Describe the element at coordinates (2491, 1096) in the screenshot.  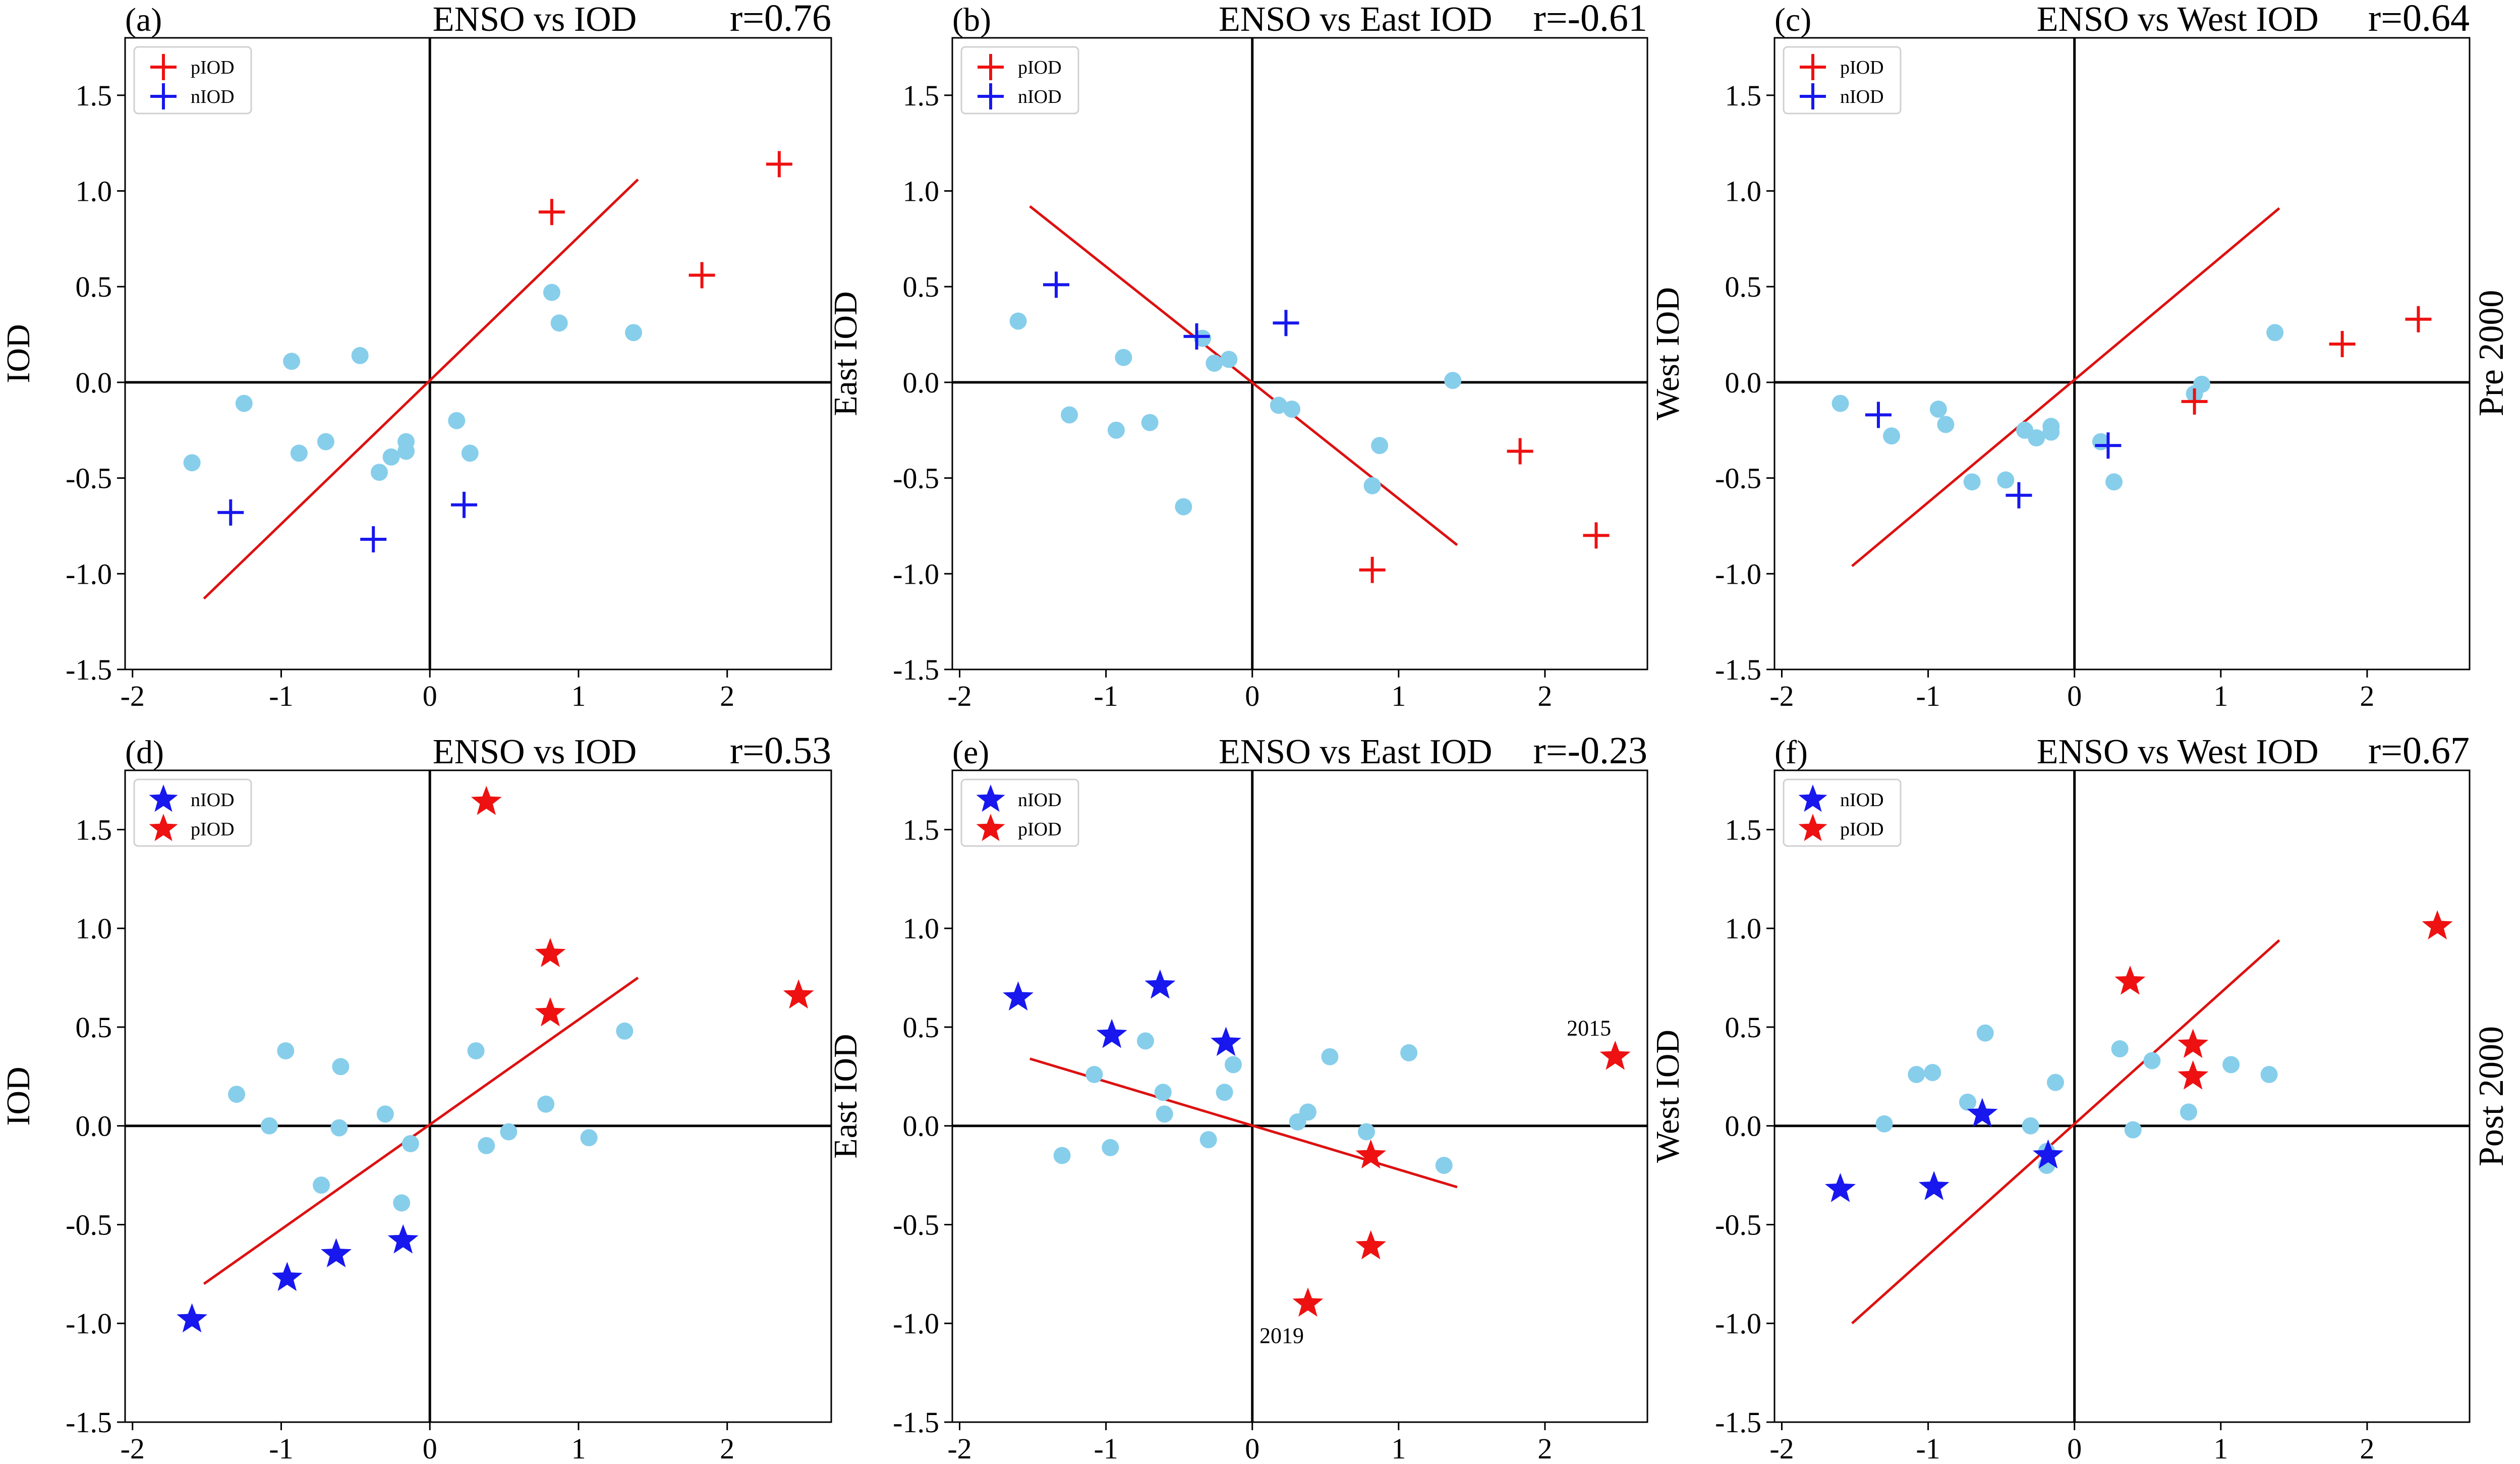
I see `row-label: Post 2000` at that location.